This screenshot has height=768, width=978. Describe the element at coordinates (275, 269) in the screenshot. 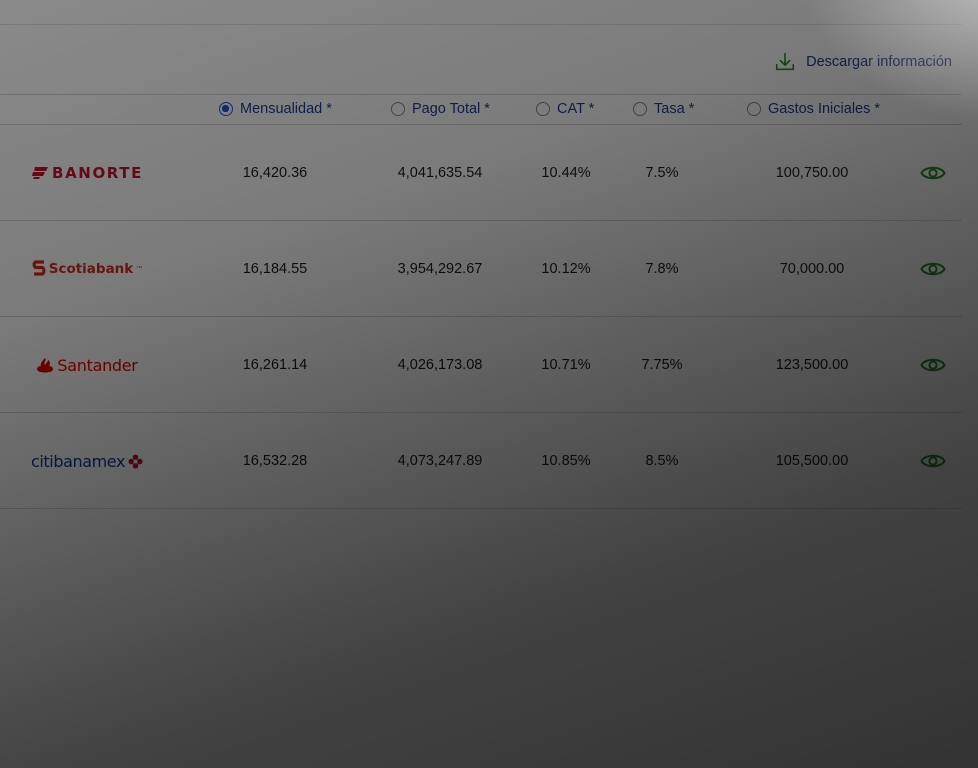

I see `monthly-payment: 16,184.55` at that location.